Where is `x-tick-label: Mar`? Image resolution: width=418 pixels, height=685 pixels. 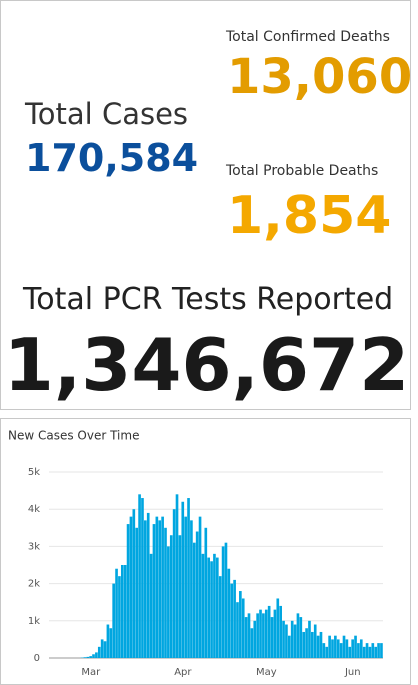 x-tick-label: Mar is located at coordinates (91, 672).